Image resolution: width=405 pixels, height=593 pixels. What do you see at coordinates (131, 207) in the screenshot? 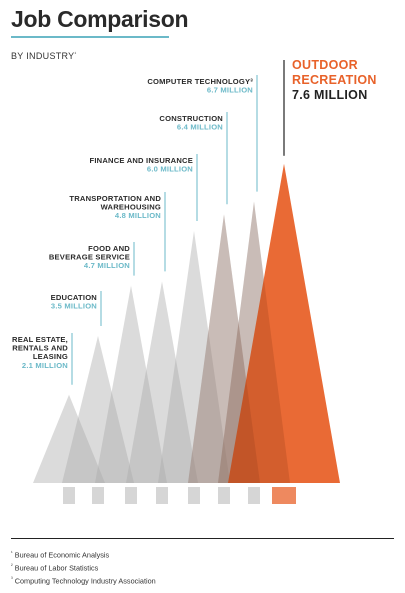
I see `category-label: WAREHOUSING` at bounding box center [131, 207].